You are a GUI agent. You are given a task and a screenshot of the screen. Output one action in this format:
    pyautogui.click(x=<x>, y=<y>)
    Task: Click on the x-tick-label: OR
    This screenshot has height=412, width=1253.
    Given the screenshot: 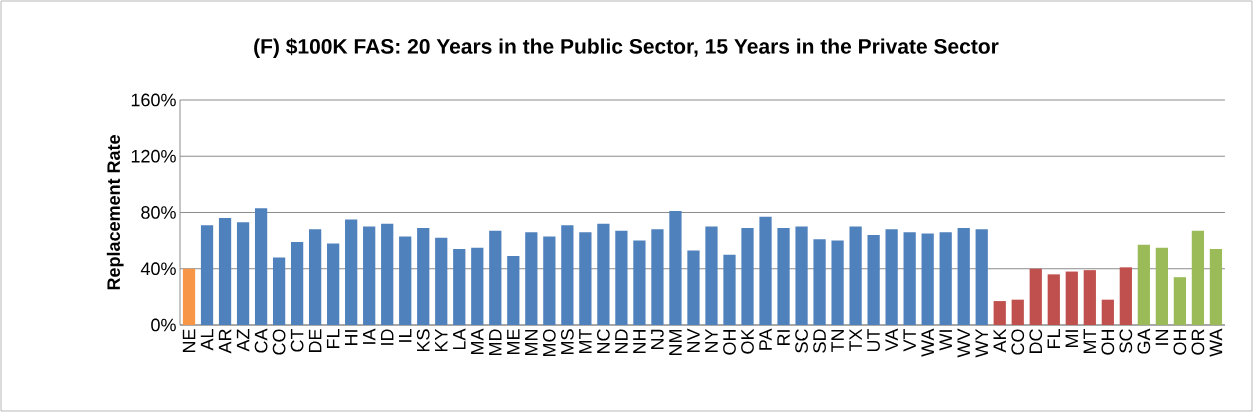 What is the action you would take?
    pyautogui.click(x=1198, y=342)
    